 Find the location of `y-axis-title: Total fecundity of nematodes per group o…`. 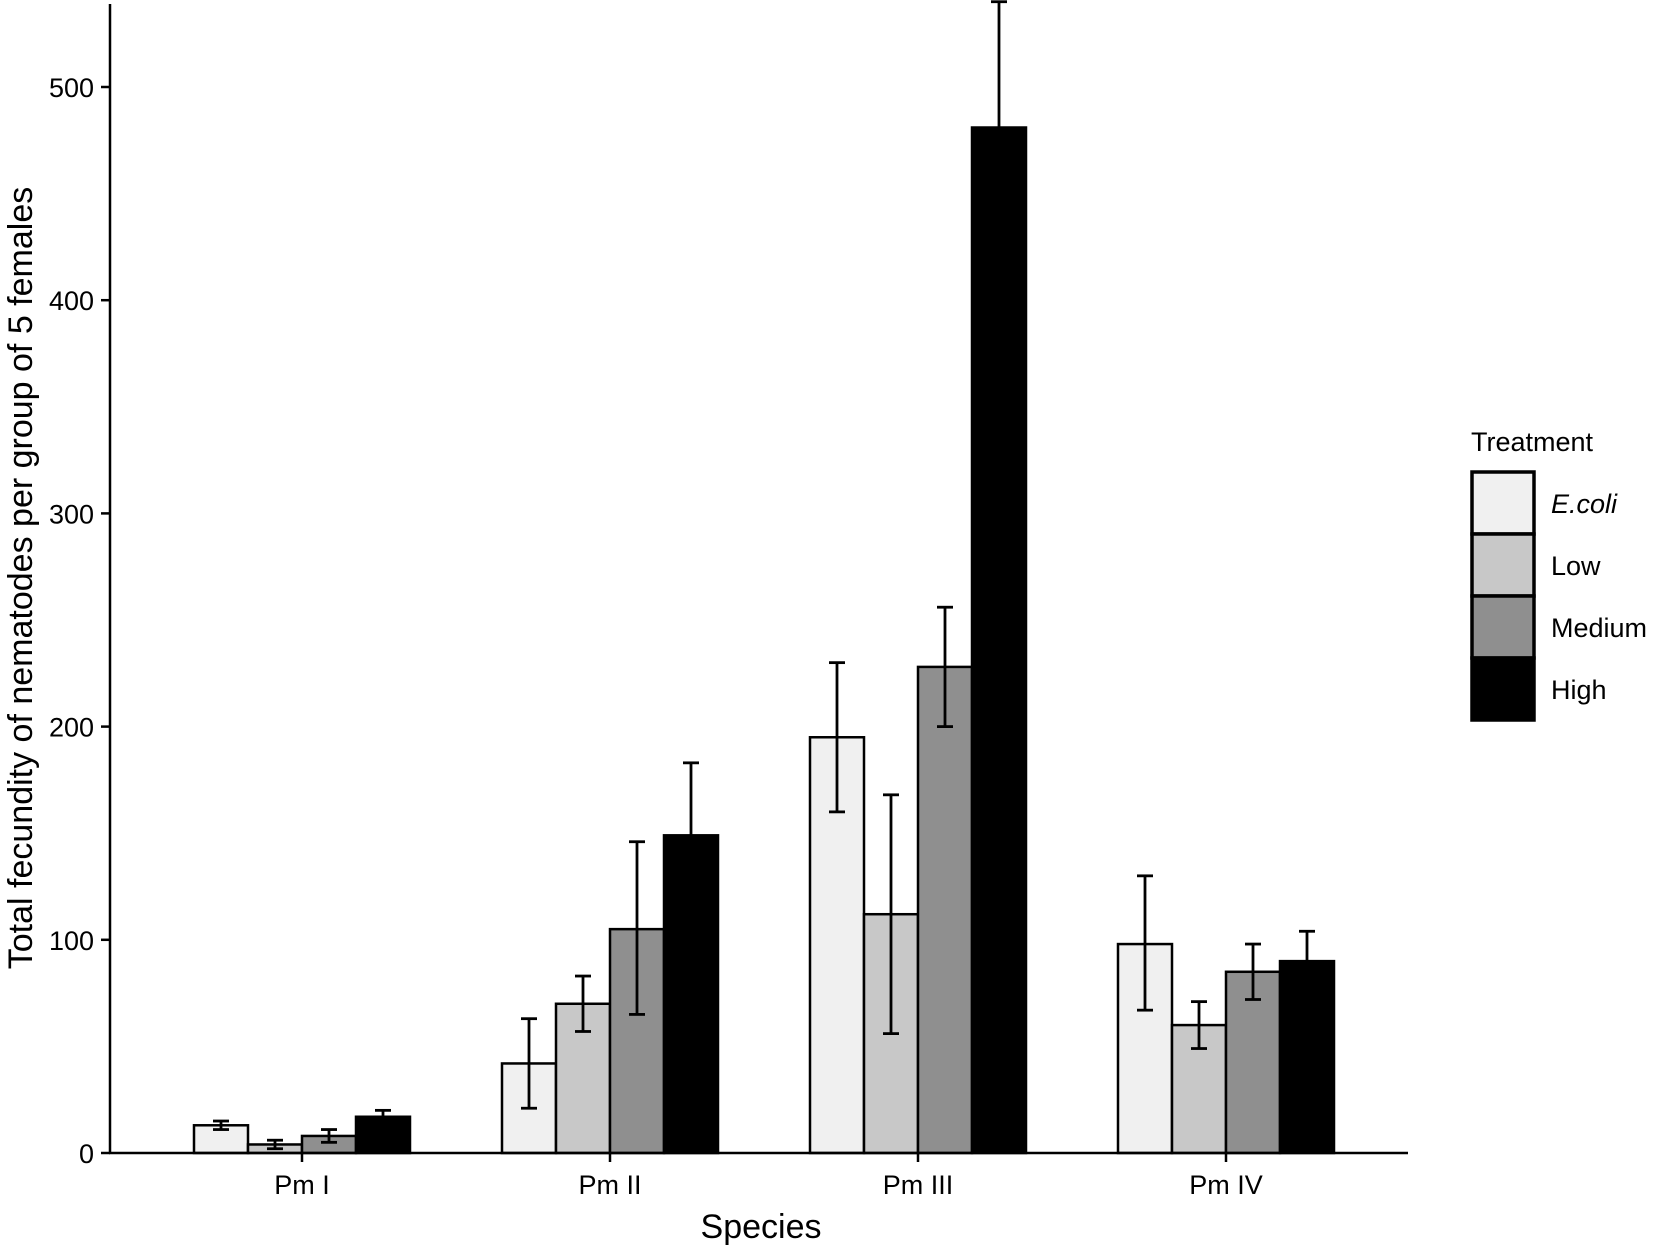

y-axis-title: Total fecundity of nematodes per group o… is located at coordinates (21, 578).